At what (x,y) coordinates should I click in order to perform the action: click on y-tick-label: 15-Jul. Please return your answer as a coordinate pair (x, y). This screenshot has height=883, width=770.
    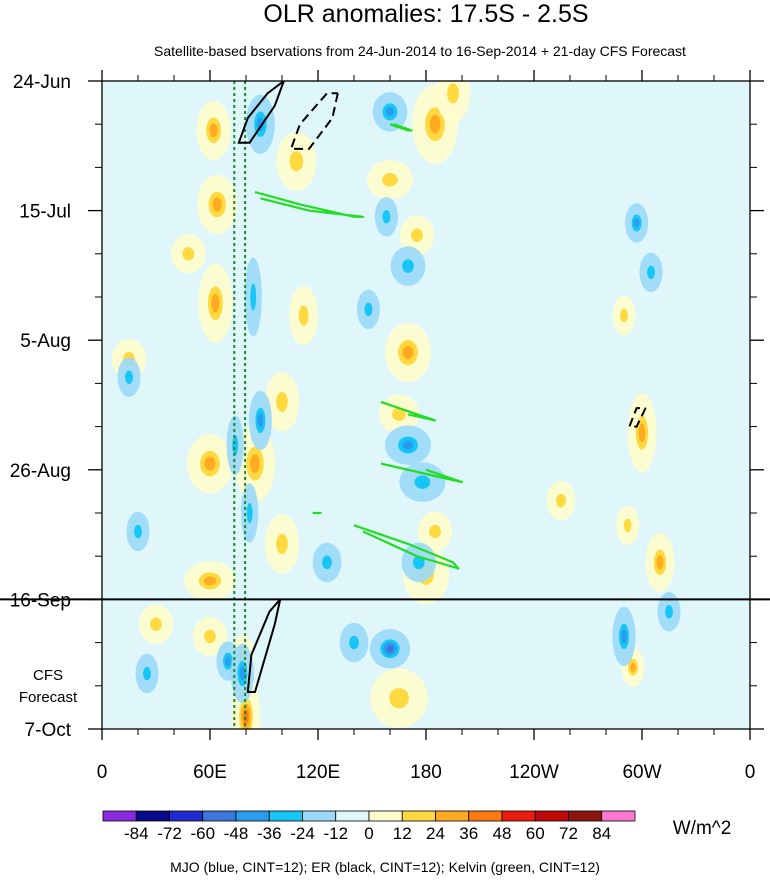
    Looking at the image, I should click on (45, 212).